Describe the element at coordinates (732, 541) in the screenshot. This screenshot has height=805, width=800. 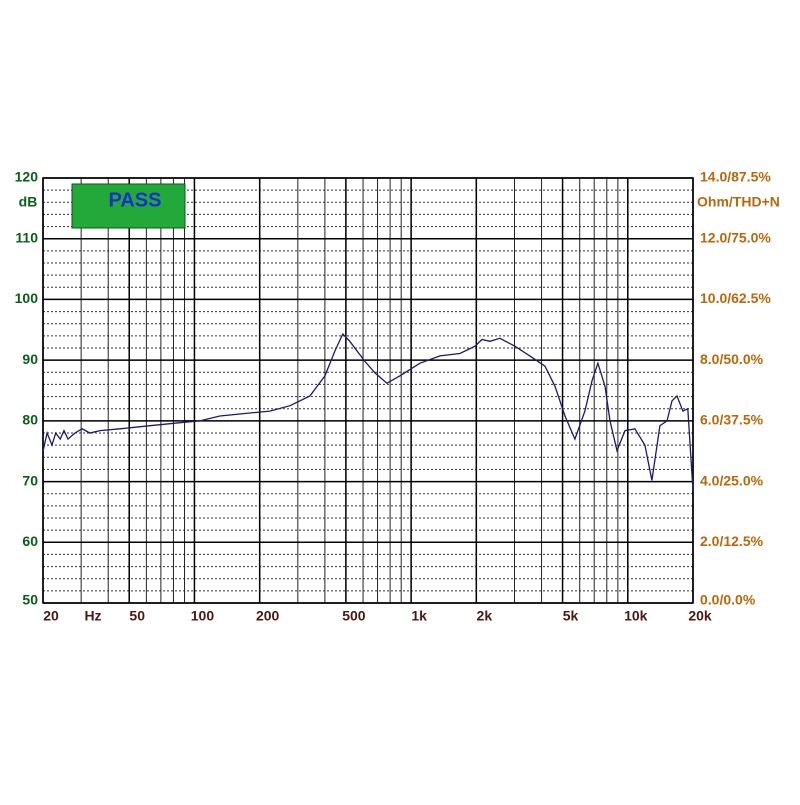
I see `y2-tick-label: 2.0/12.5%` at that location.